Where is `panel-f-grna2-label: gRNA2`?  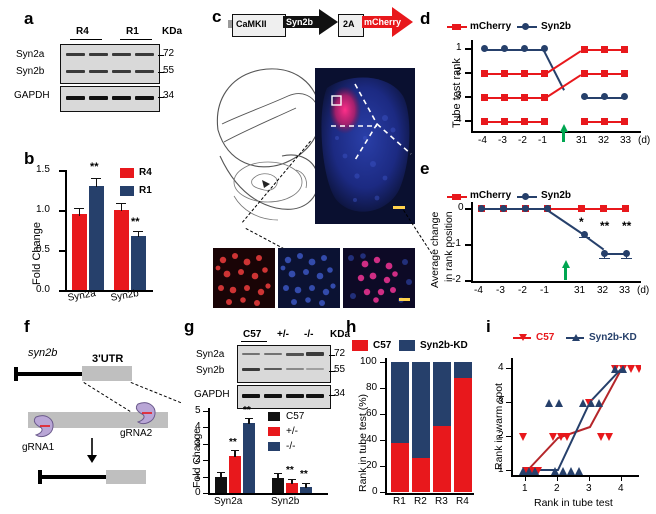 panel-f-grna2-label: gRNA2 is located at coordinates (136, 433).